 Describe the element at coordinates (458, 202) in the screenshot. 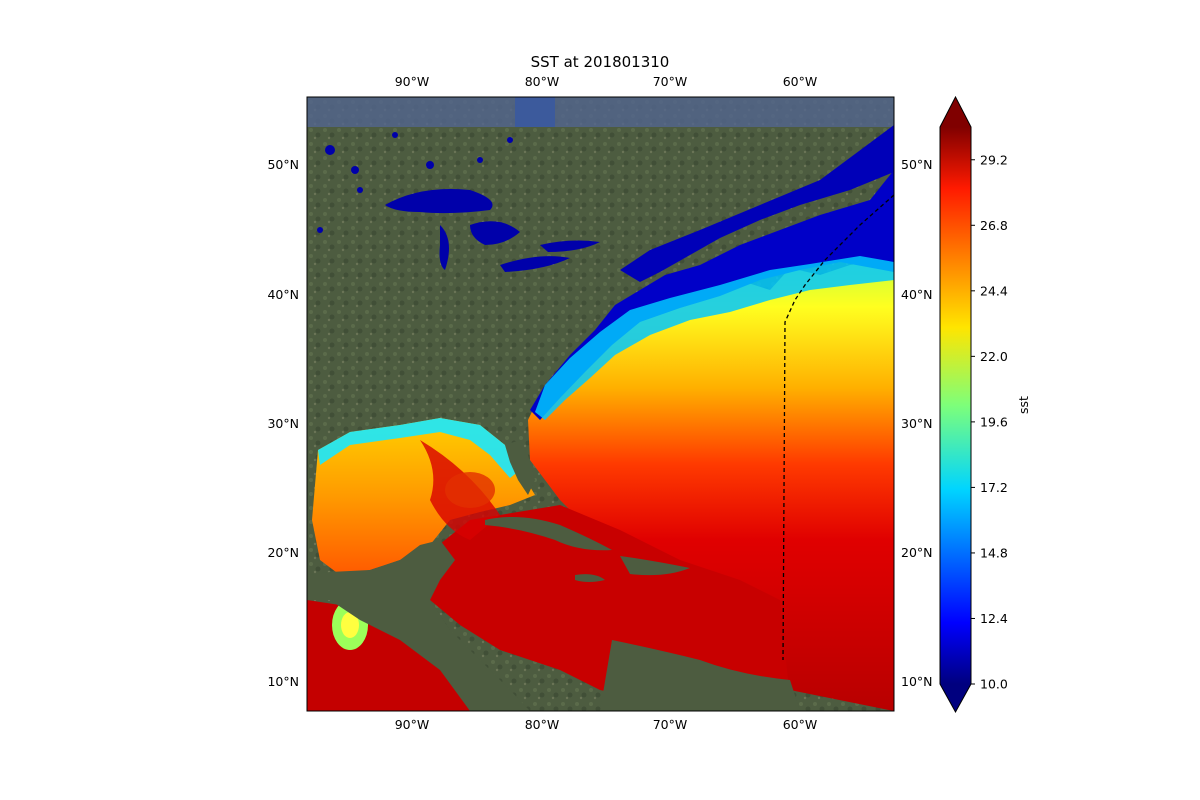

I see `great-lakes` at that location.